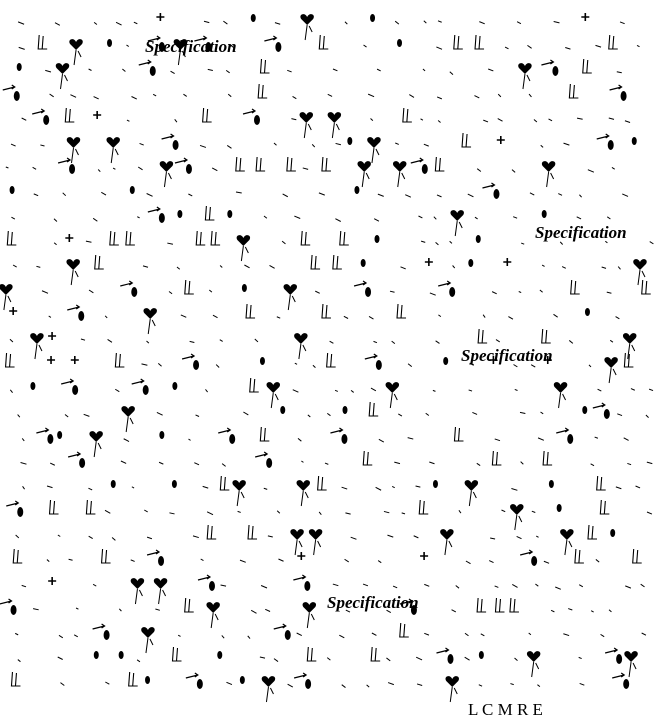 Image resolution: width=661 pixels, height=719 pixels. Describe the element at coordinates (505, 709) in the screenshot. I see `footer-text: L C M R E` at that location.